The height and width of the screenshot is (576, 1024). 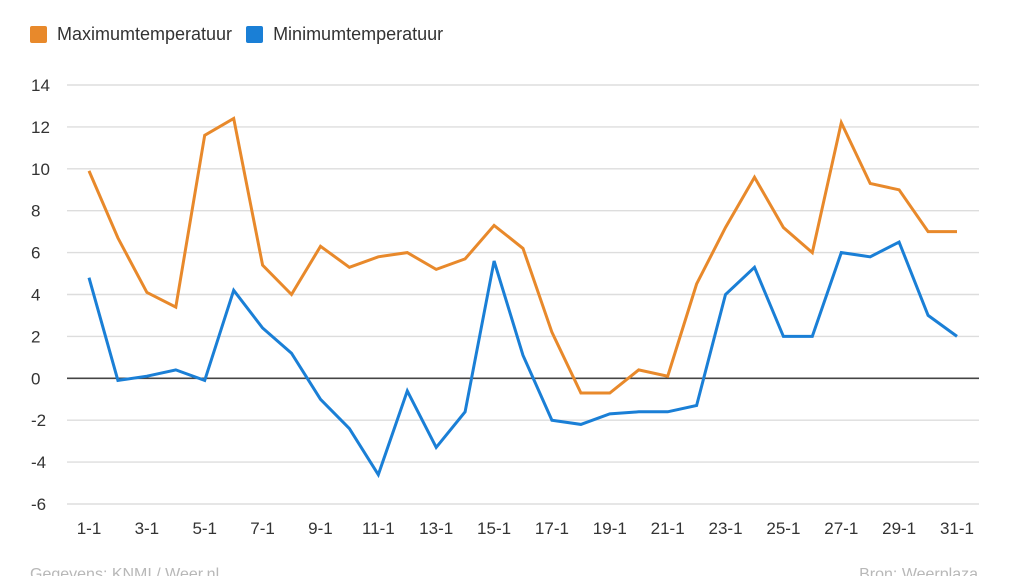 I want to click on x-tick-label: 1-1, so click(x=89, y=528).